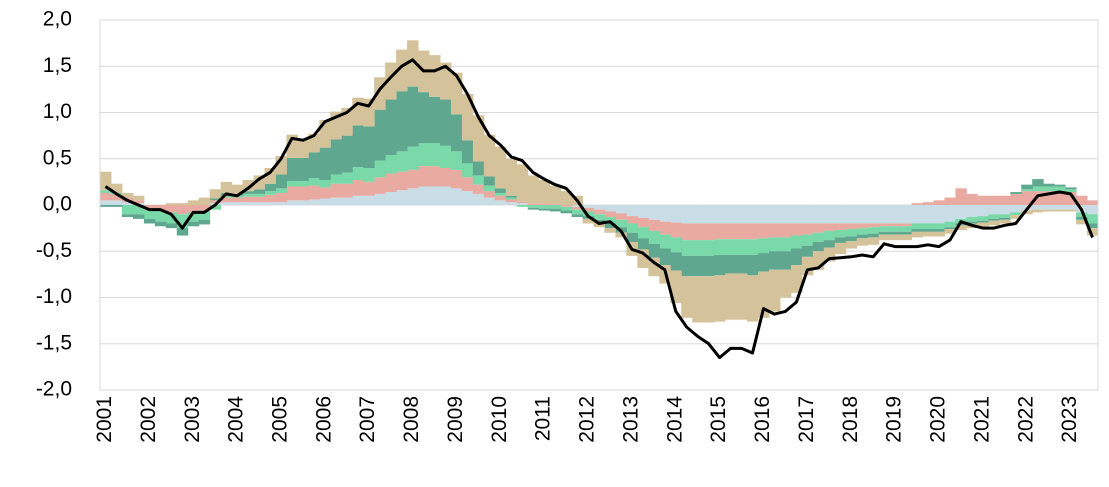 Image resolution: width=1109 pixels, height=487 pixels. What do you see at coordinates (718, 419) in the screenshot?
I see `x-tick-label: 2015` at bounding box center [718, 419].